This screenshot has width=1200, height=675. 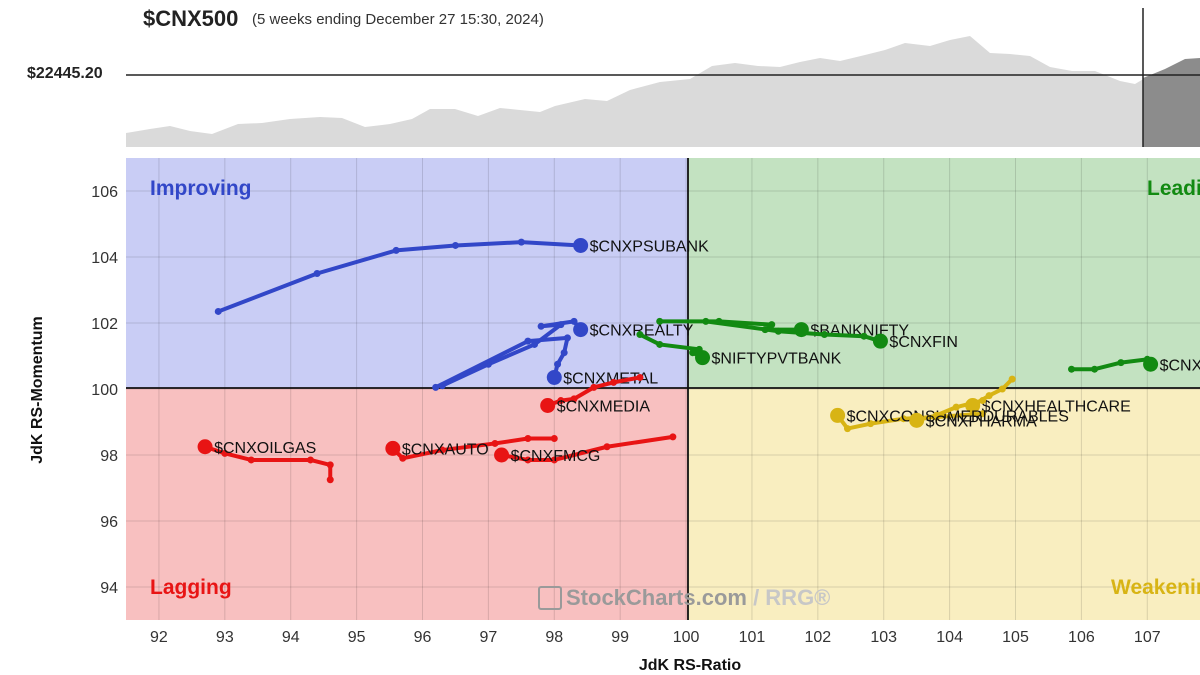 I want to click on x-tick-label: 96, so click(x=423, y=637).